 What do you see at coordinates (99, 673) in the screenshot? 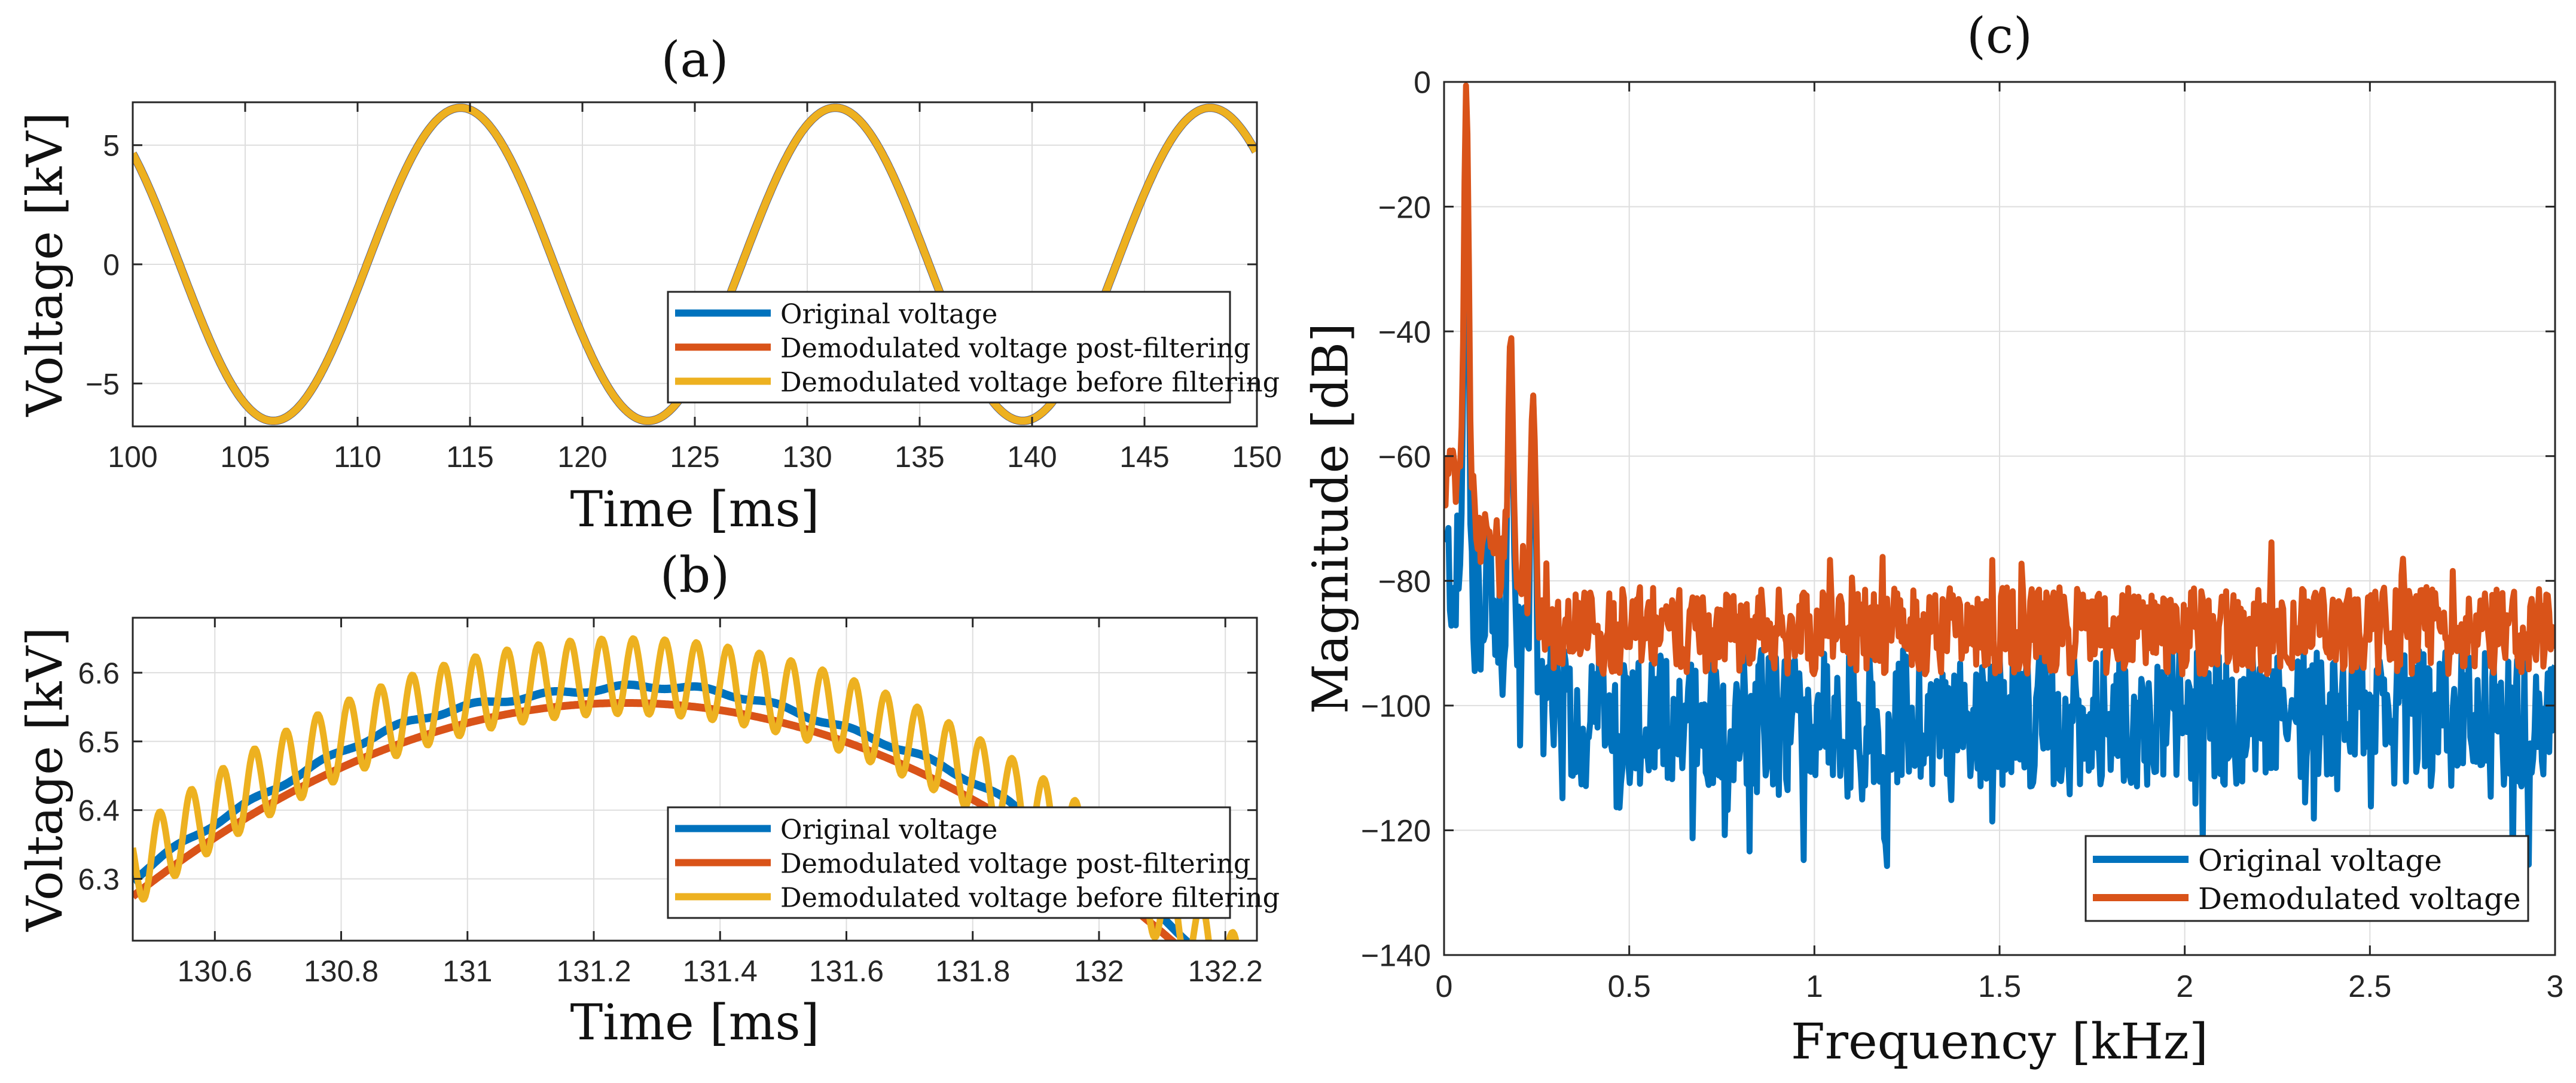
I see `panel-b-y-tick-label: 6.6` at bounding box center [99, 673].